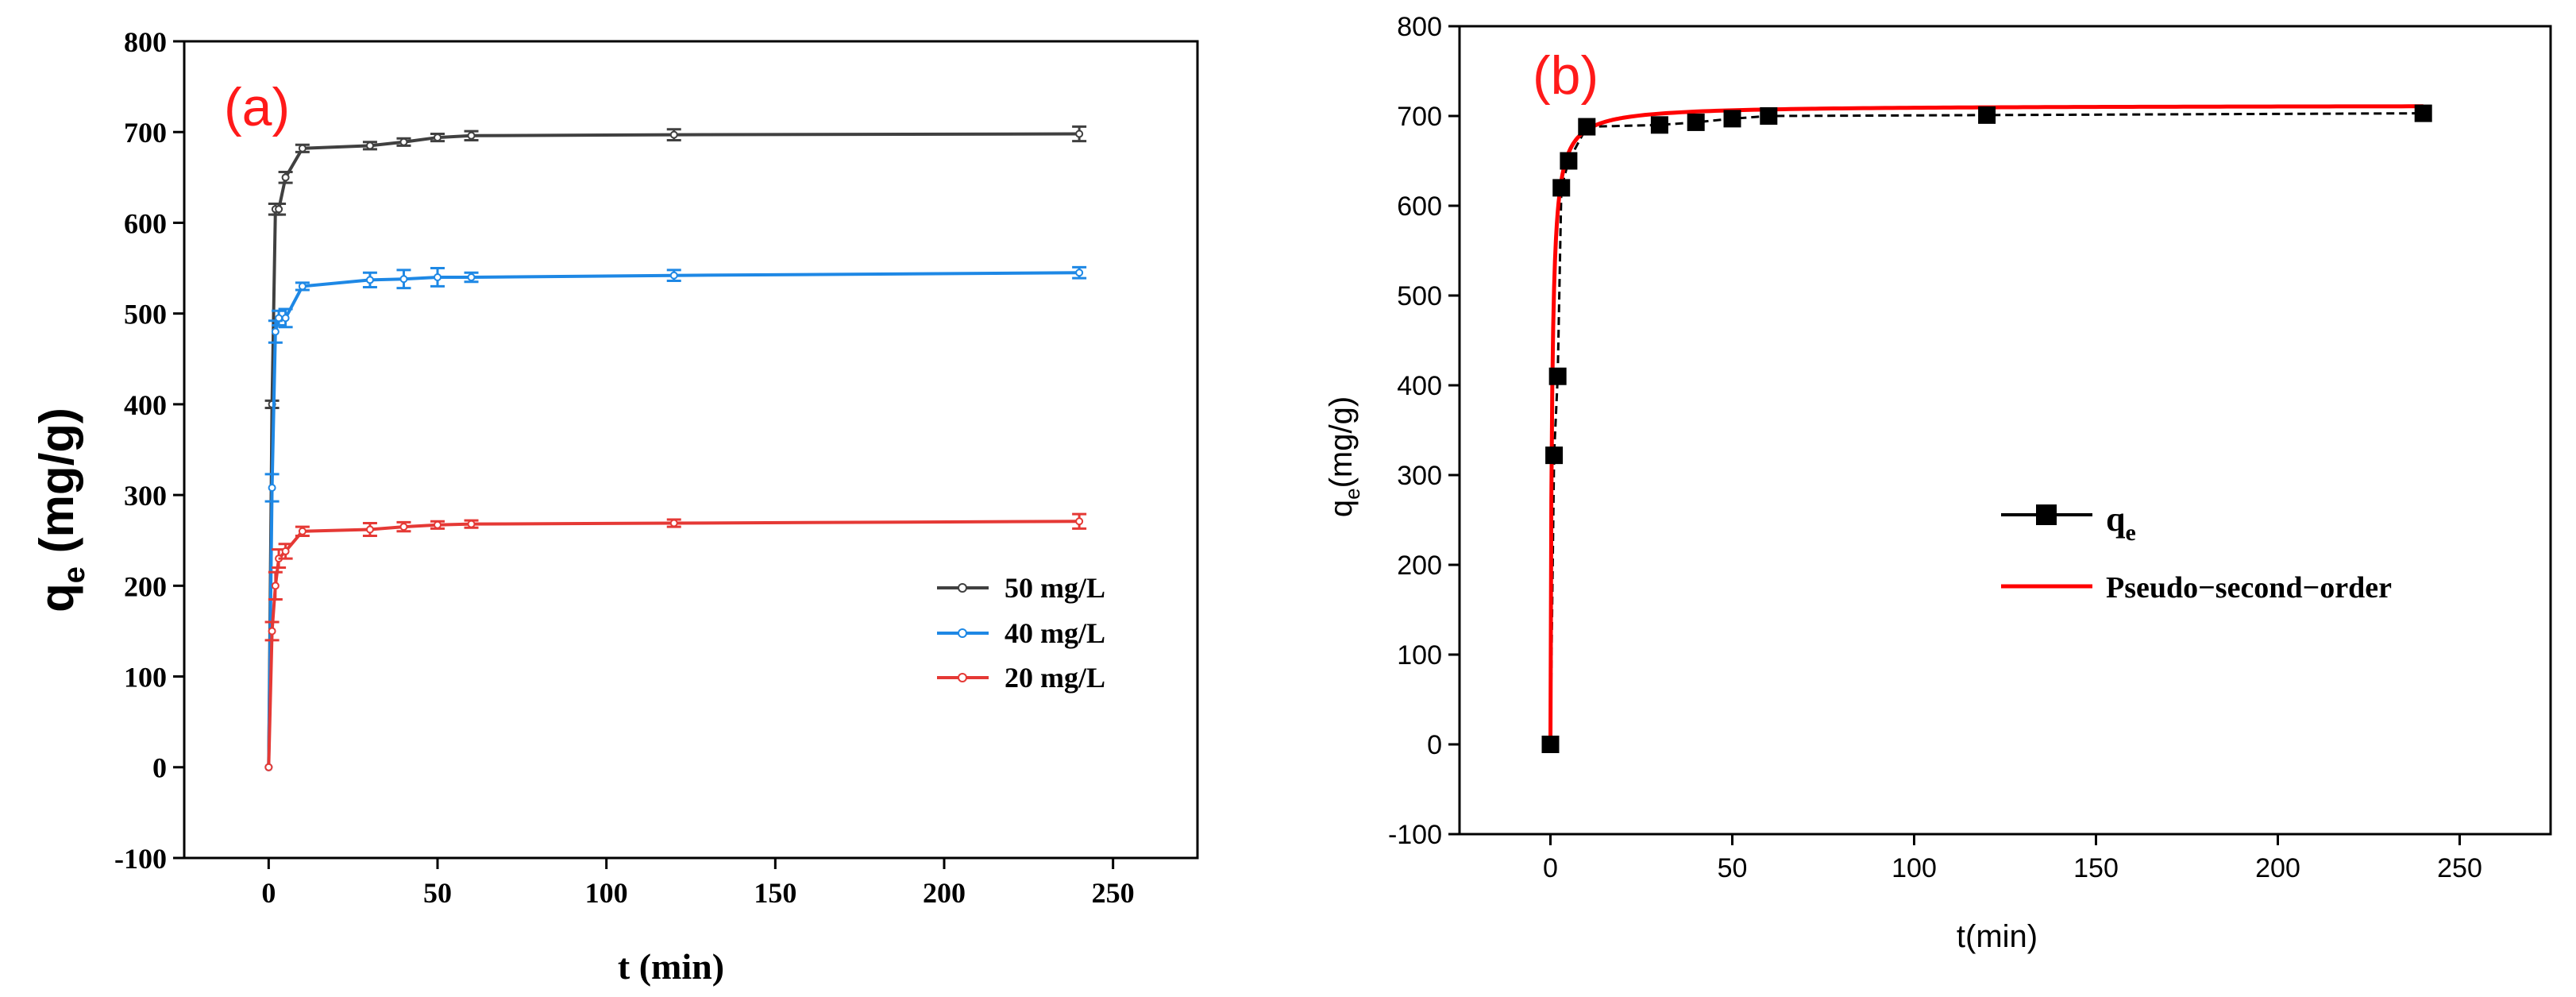 This screenshot has height=997, width=2576. What do you see at coordinates (1915, 868) in the screenshot?
I see `x-tick-label-b-100: 100` at bounding box center [1915, 868].